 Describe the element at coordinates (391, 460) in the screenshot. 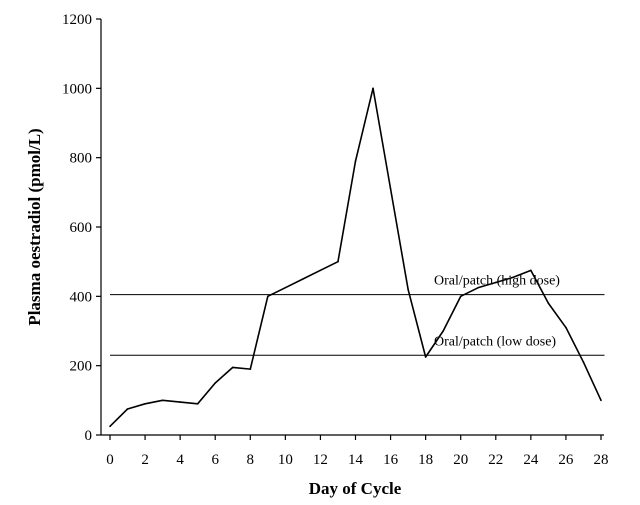

I see `x-tick-label: 16` at that location.